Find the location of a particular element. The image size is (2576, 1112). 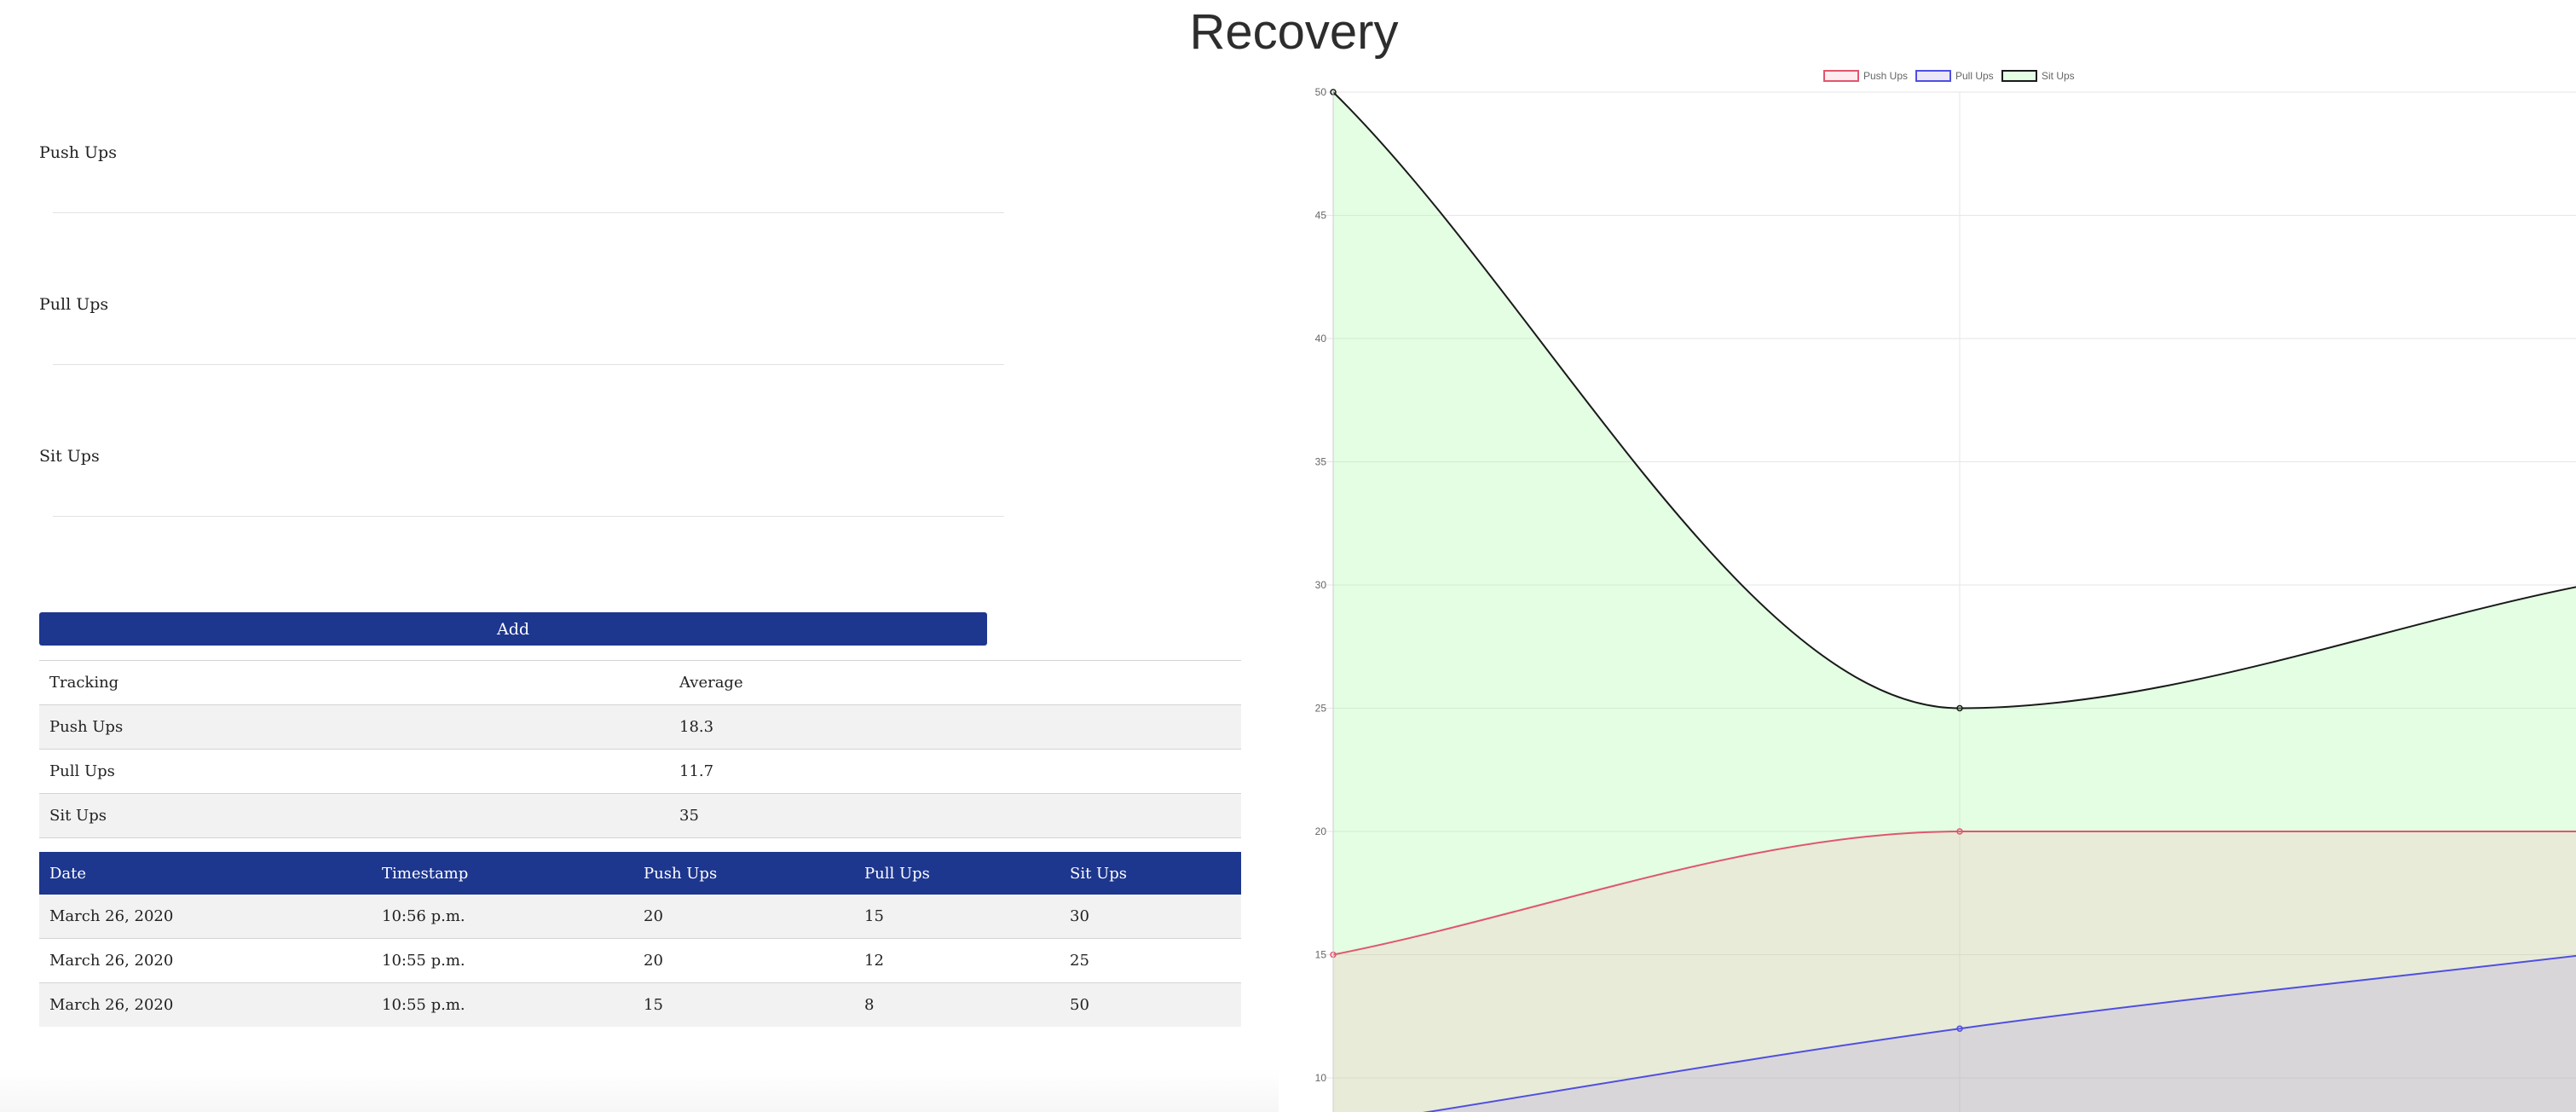

pull-ups-area is located at coordinates (2002, 1033).